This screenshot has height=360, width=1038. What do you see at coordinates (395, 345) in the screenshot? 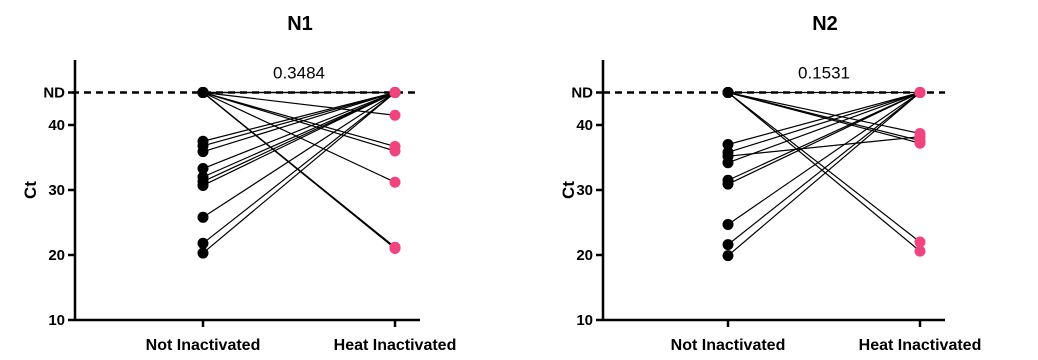
I see `panel1-category-label: Heat Inactivated` at bounding box center [395, 345].